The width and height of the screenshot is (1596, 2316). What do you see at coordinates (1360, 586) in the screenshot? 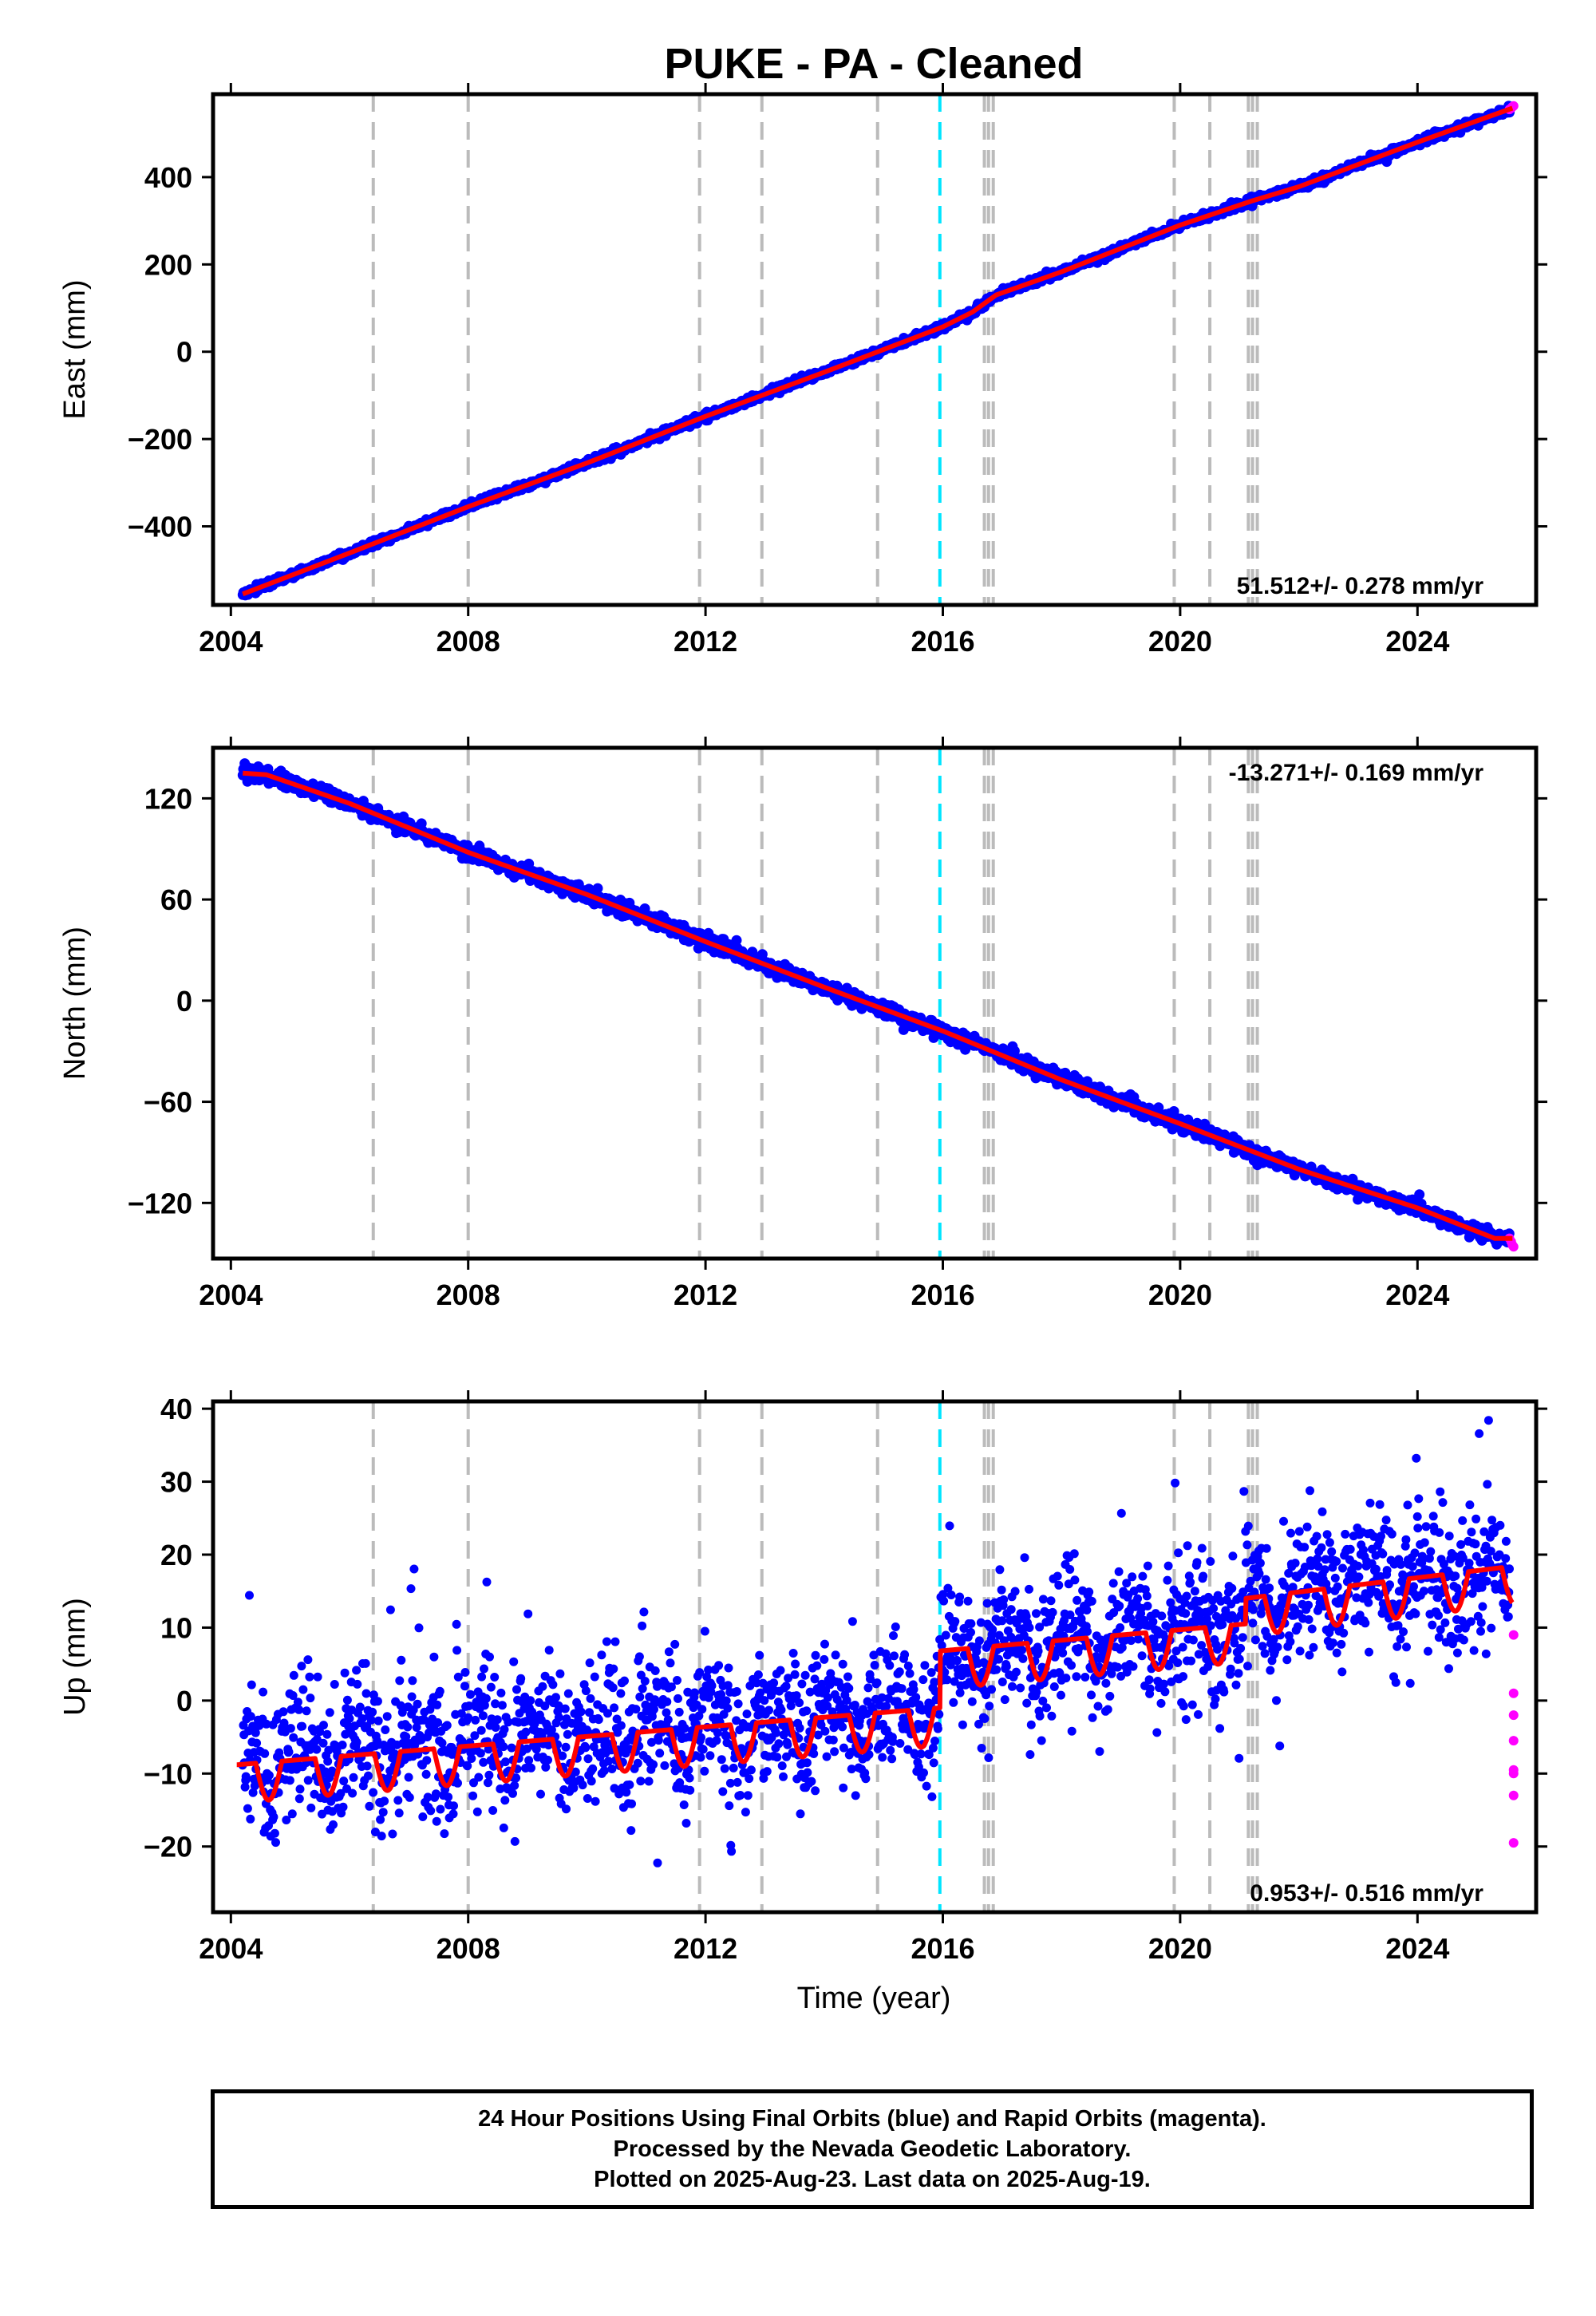
I see `velocity-rate-label: 51.512+/- 0.278 mm/yr` at bounding box center [1360, 586].